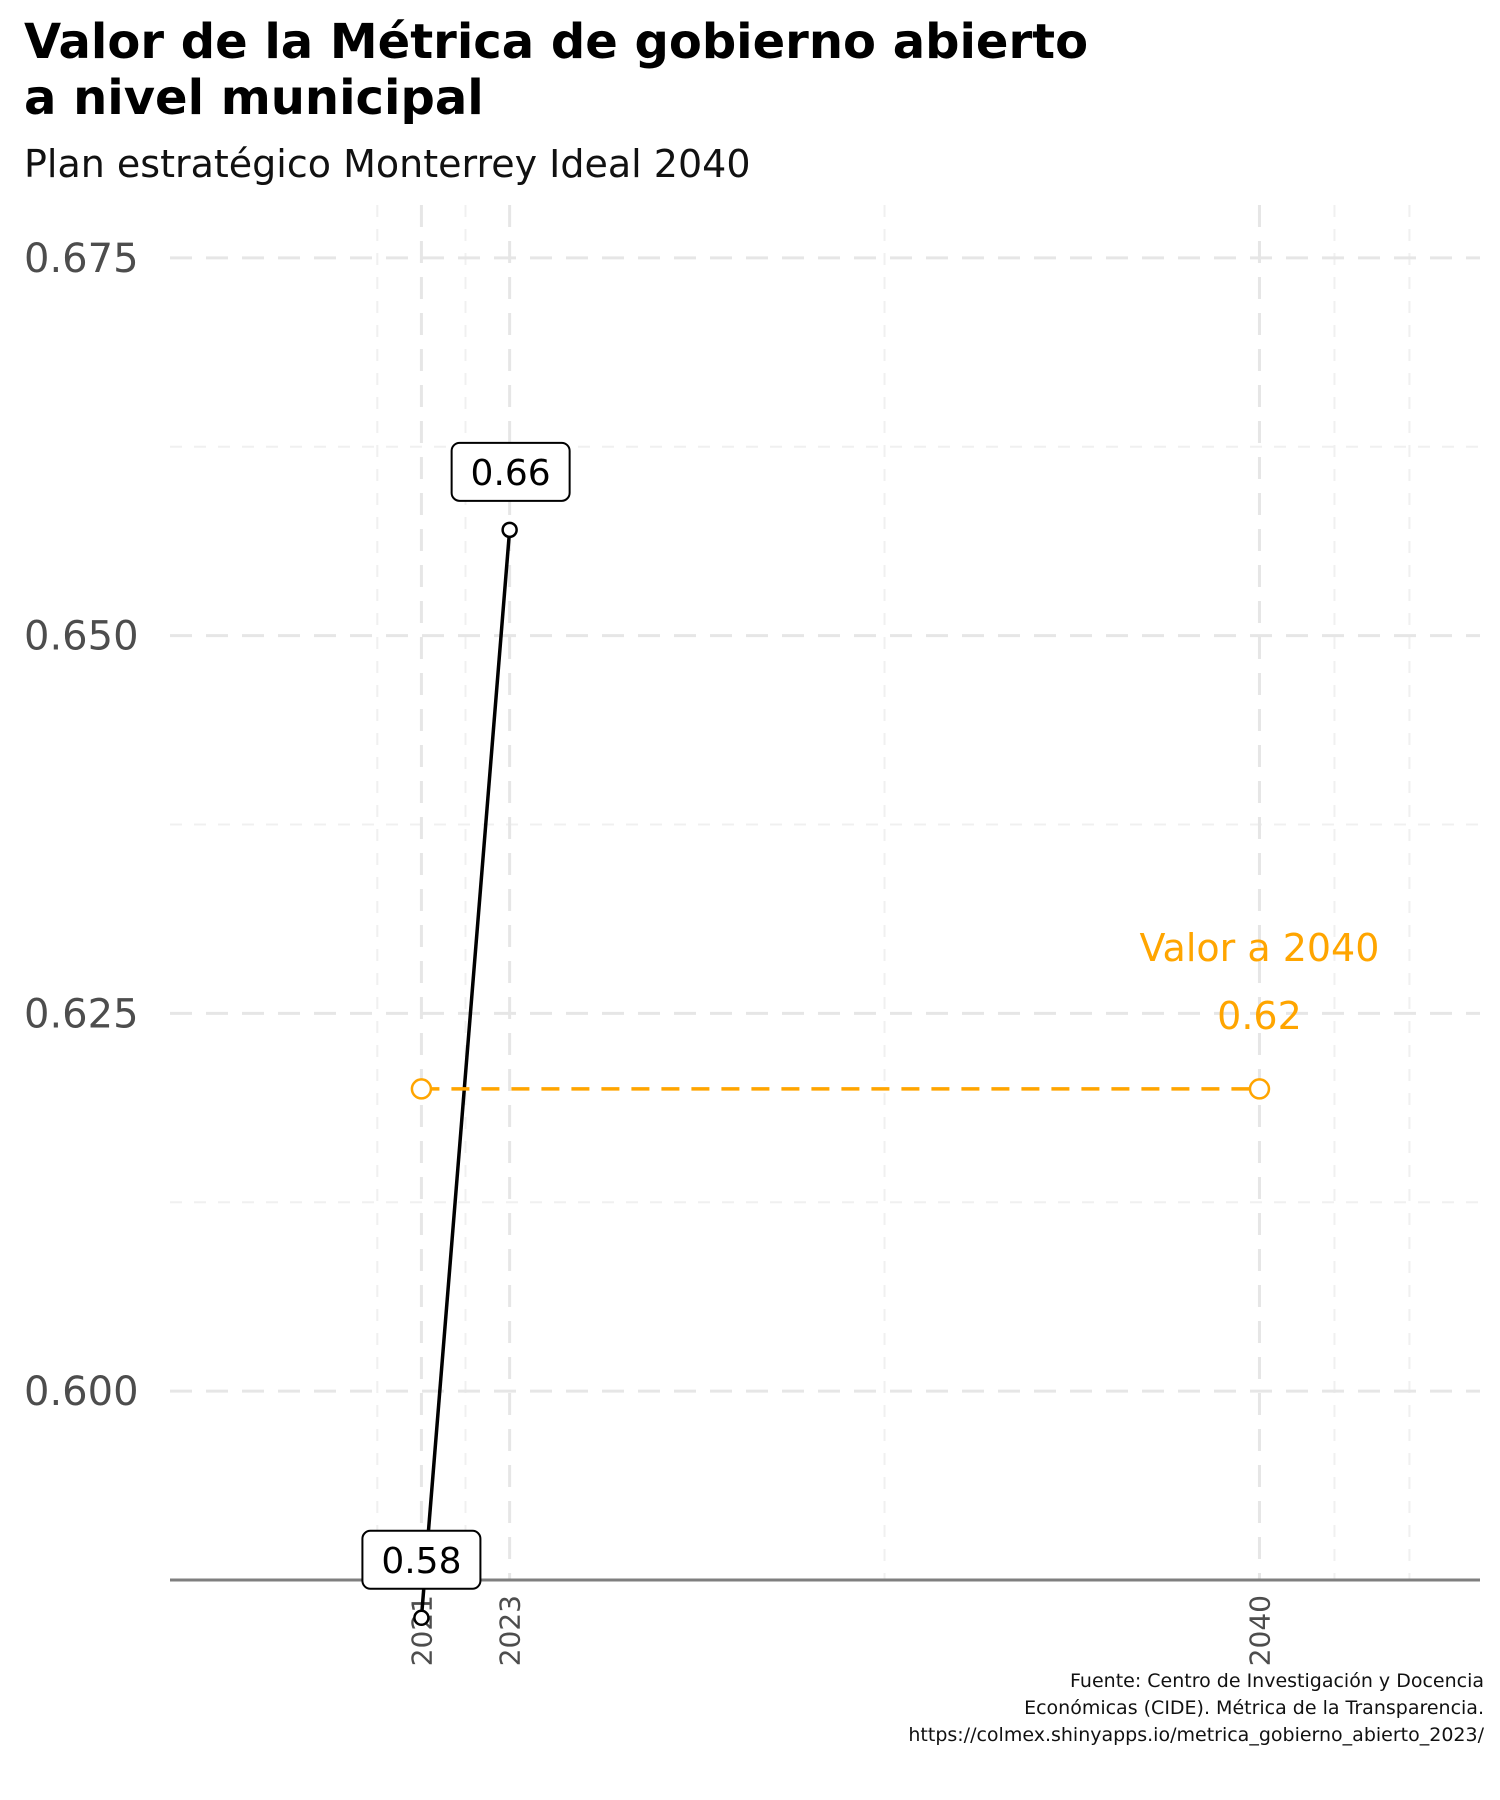 This screenshot has width=1500, height=1800. Describe the element at coordinates (510, 1630) in the screenshot. I see `x-tick-label: 2023` at that location.